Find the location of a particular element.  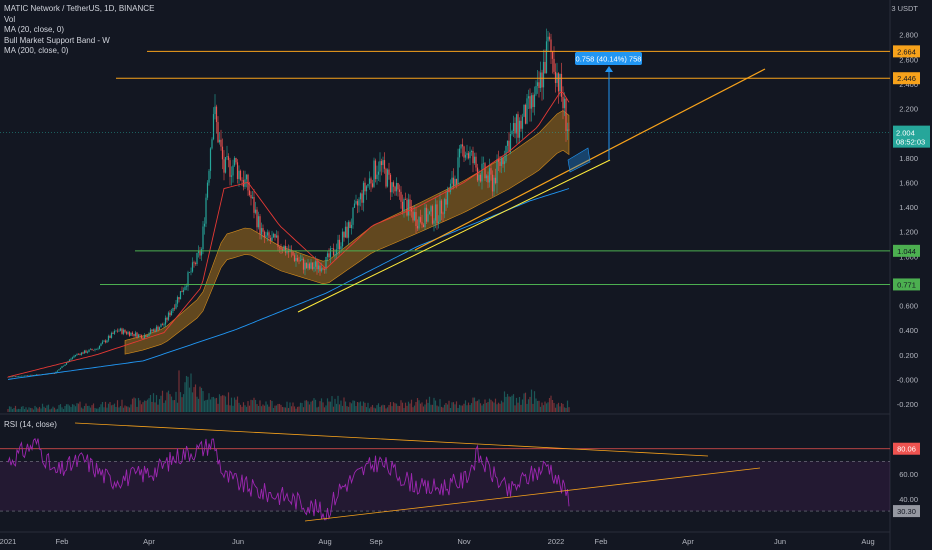

rsi-resistance-trendline is located at coordinates (391, 439).